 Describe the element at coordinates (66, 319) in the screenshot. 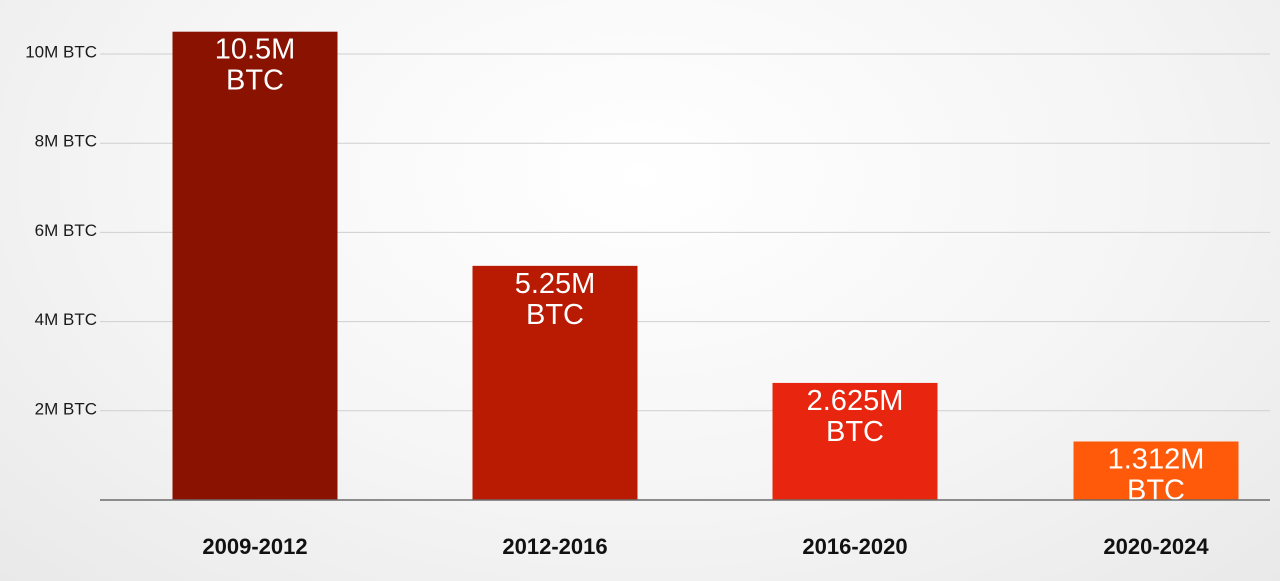

I see `y-tick-label: 4M BTC` at that location.